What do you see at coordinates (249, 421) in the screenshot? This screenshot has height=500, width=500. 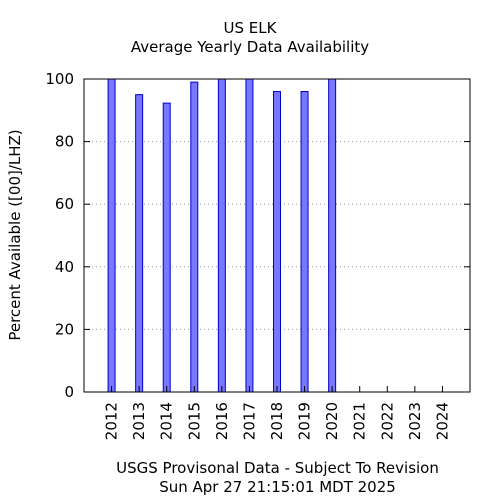 I see `x-tick-label: 2017` at bounding box center [249, 421].